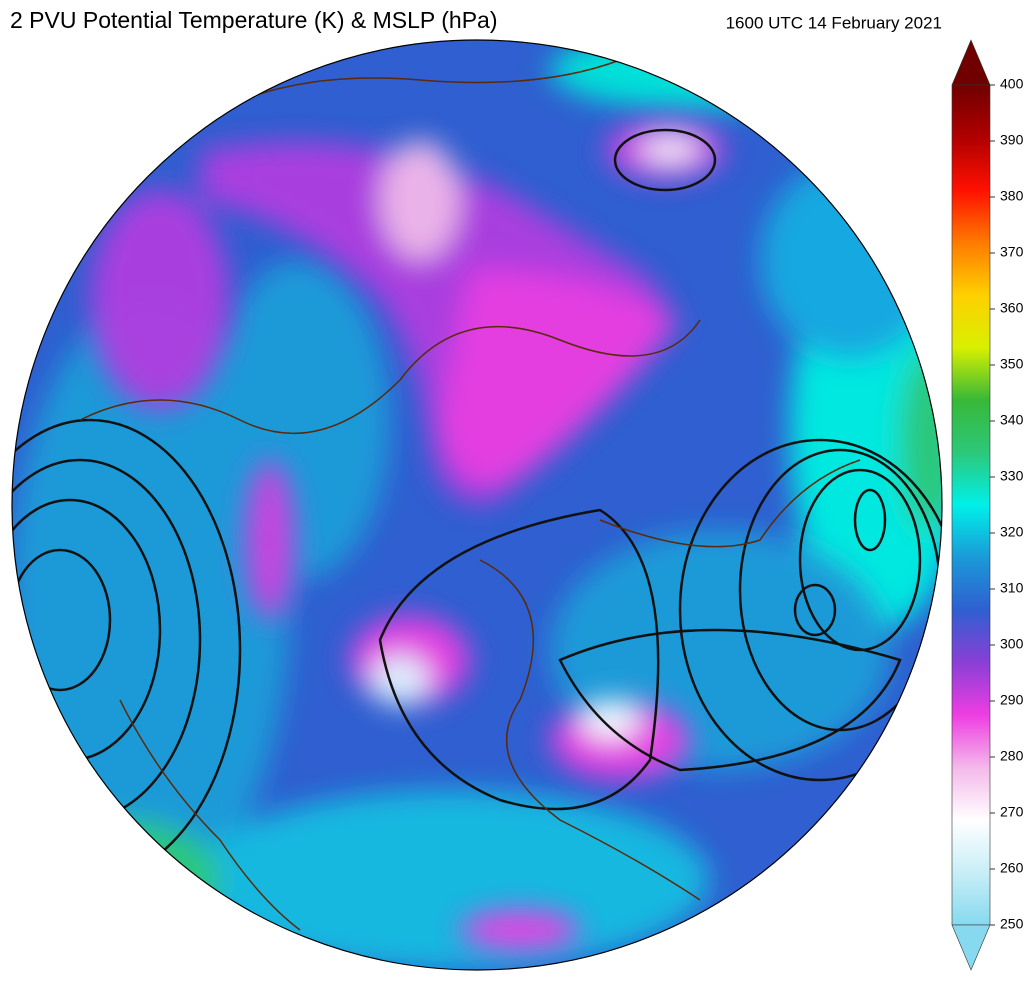 The width and height of the screenshot is (1031, 987). Describe the element at coordinates (1012, 812) in the screenshot. I see `colorbar-tick-label: 270` at that location.